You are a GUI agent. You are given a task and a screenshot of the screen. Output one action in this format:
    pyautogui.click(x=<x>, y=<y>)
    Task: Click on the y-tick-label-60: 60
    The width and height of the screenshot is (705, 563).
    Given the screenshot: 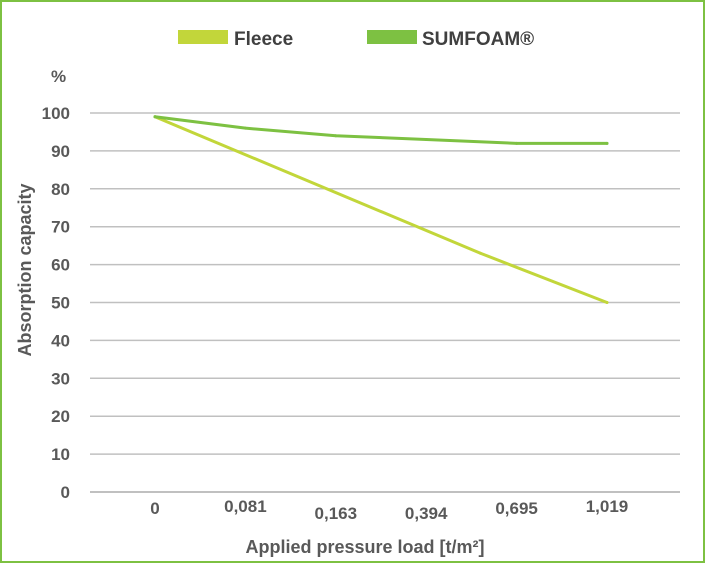 What is the action you would take?
    pyautogui.click(x=60, y=265)
    